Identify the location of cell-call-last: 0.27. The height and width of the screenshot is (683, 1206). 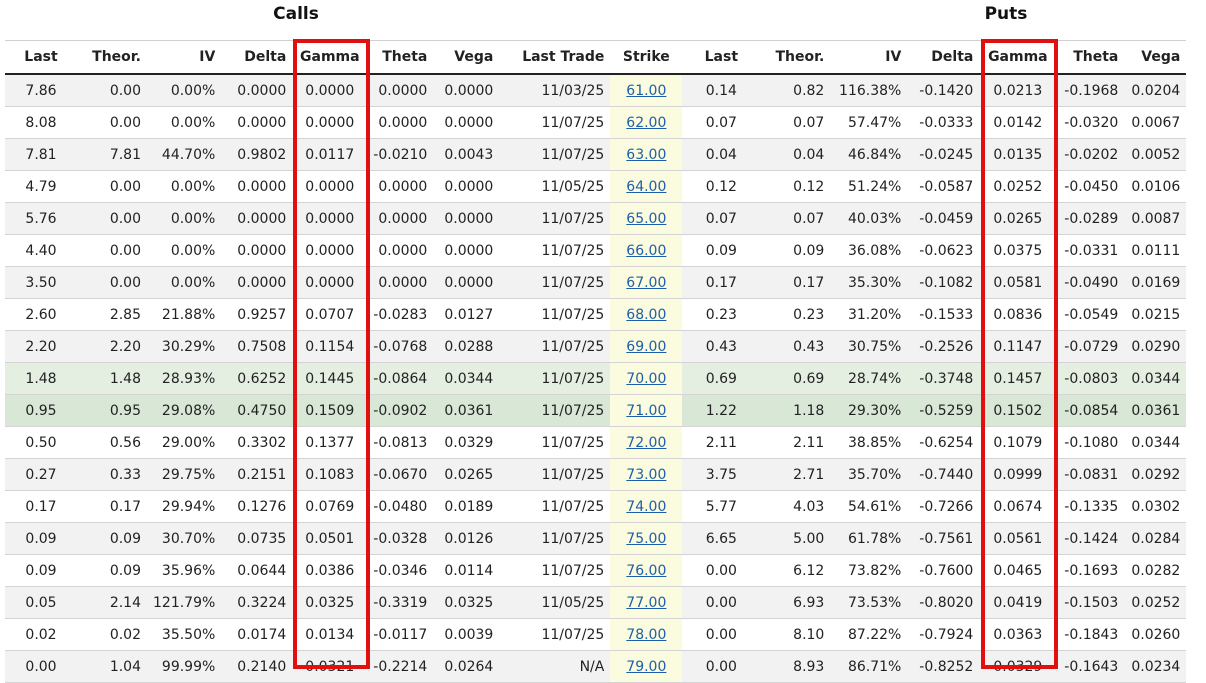
(41, 474).